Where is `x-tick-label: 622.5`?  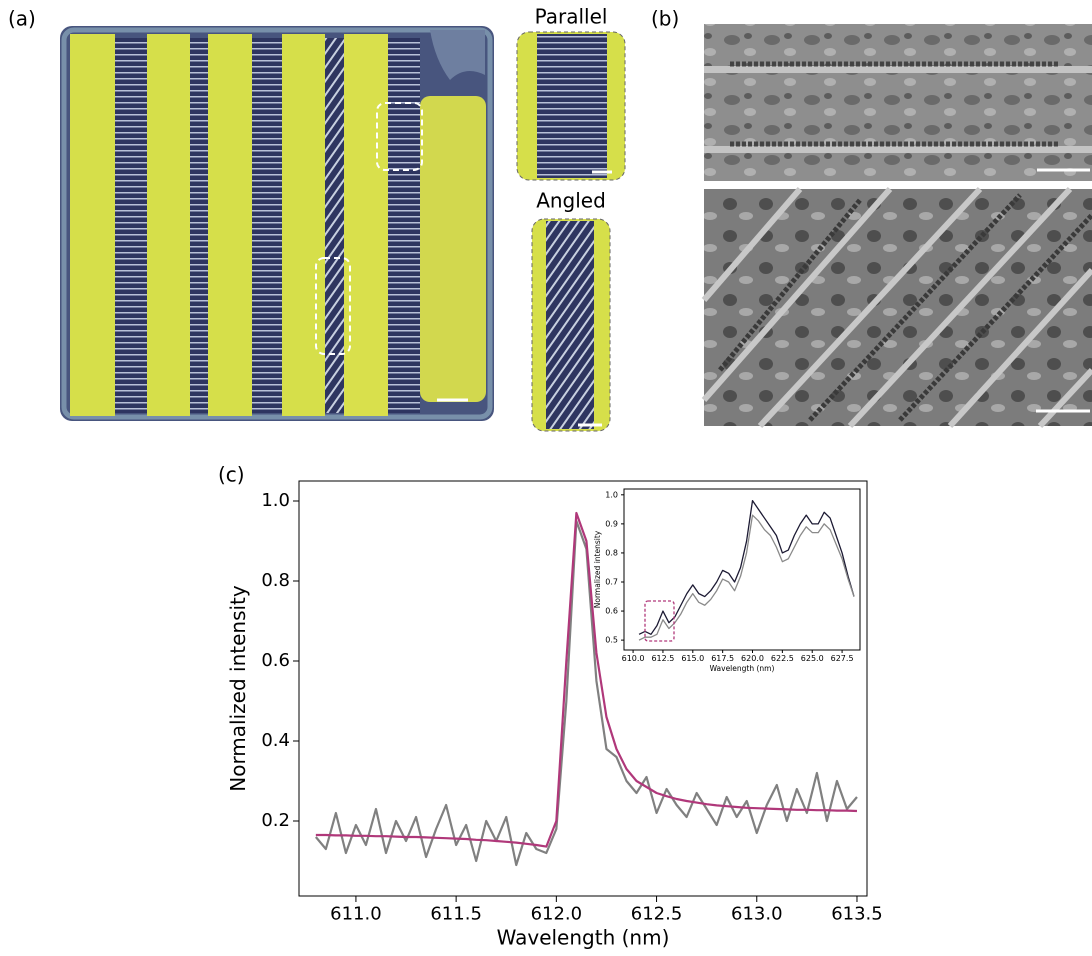
x-tick-label: 622.5 is located at coordinates (782, 658).